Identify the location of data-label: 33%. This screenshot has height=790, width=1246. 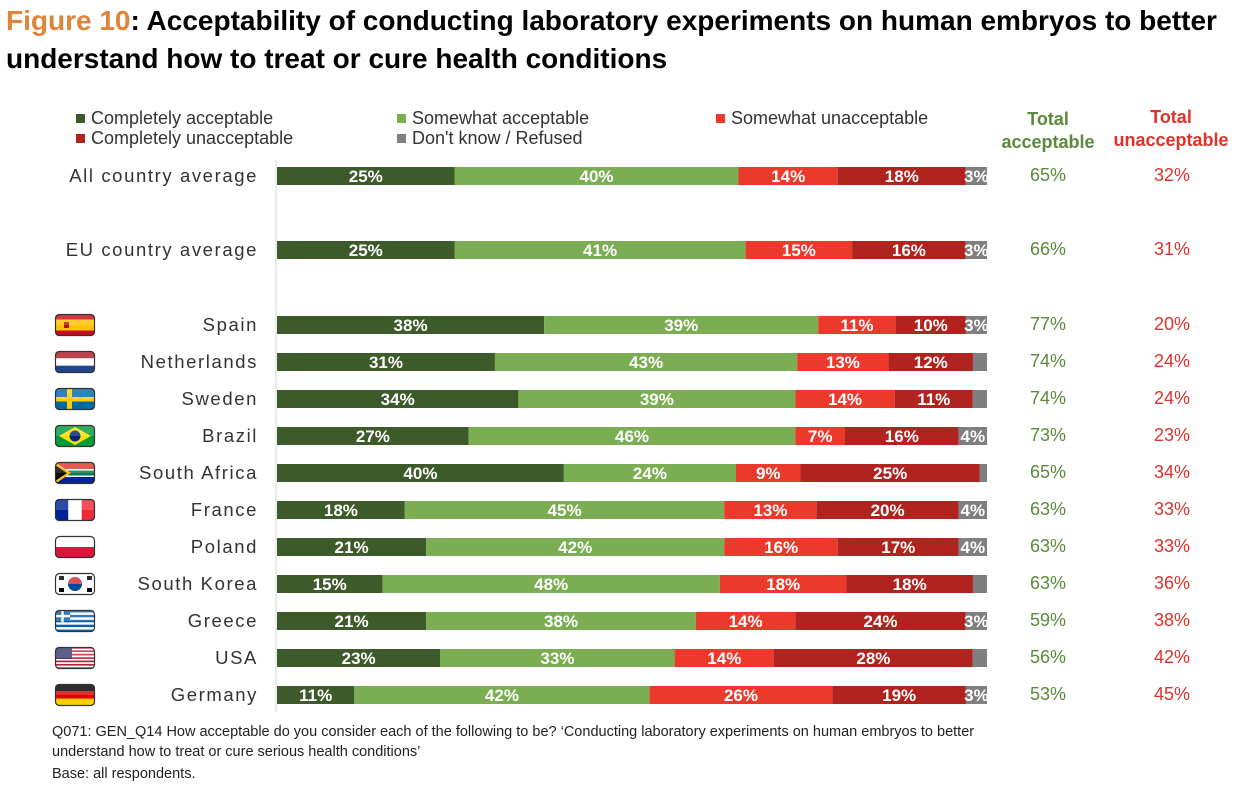
(557, 658).